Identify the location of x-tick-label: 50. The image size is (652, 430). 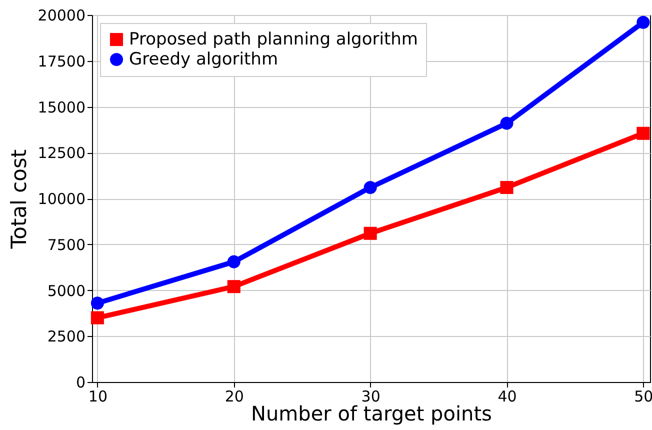
(643, 397).